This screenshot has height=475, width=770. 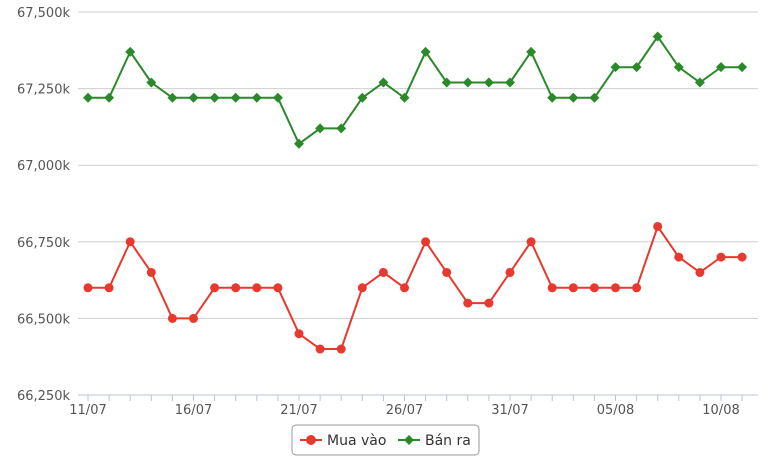 What do you see at coordinates (43, 13) in the screenshot?
I see `y-tick-label: 67,500k` at bounding box center [43, 13].